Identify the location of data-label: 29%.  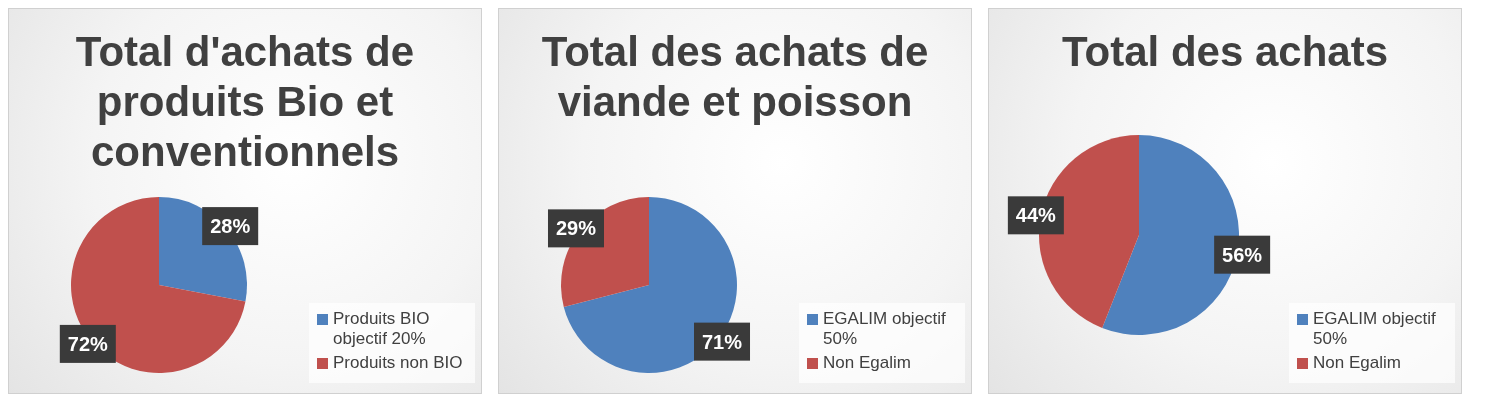
(576, 228).